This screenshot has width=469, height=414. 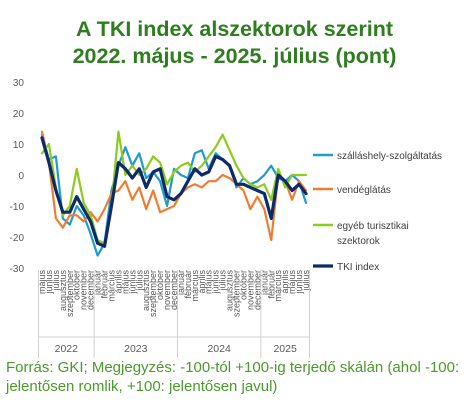 What do you see at coordinates (358, 267) in the screenshot?
I see `legend-label-3: TKI index` at bounding box center [358, 267].